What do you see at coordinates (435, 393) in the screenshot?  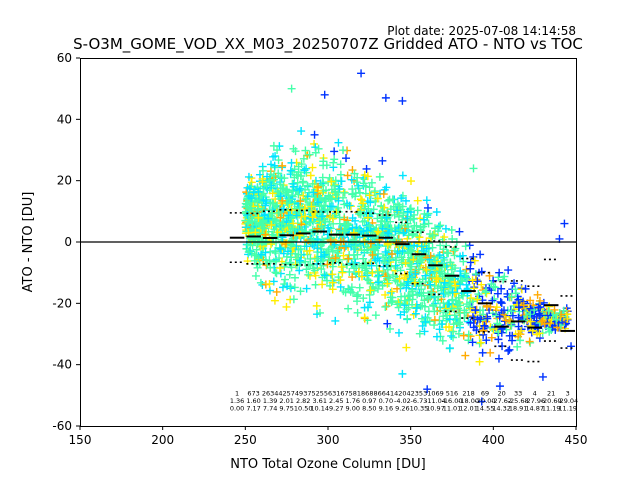 I see `bin-stat-label: 1069` at bounding box center [435, 393].